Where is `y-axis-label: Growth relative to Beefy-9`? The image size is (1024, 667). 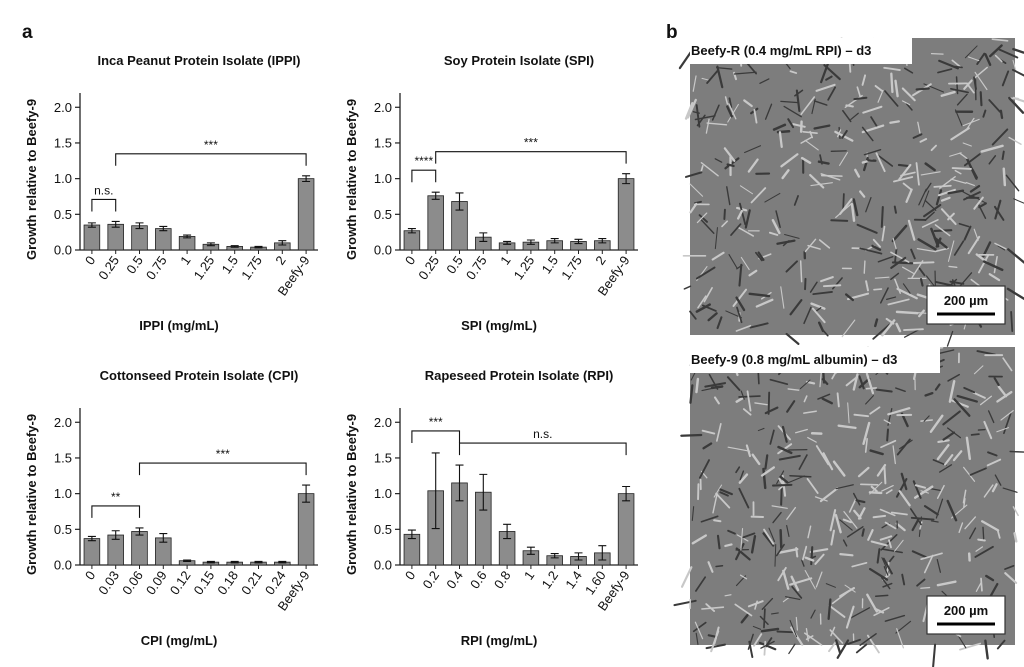
y-axis-label: Growth relative to Beefy-9 is located at coordinates (31, 179).